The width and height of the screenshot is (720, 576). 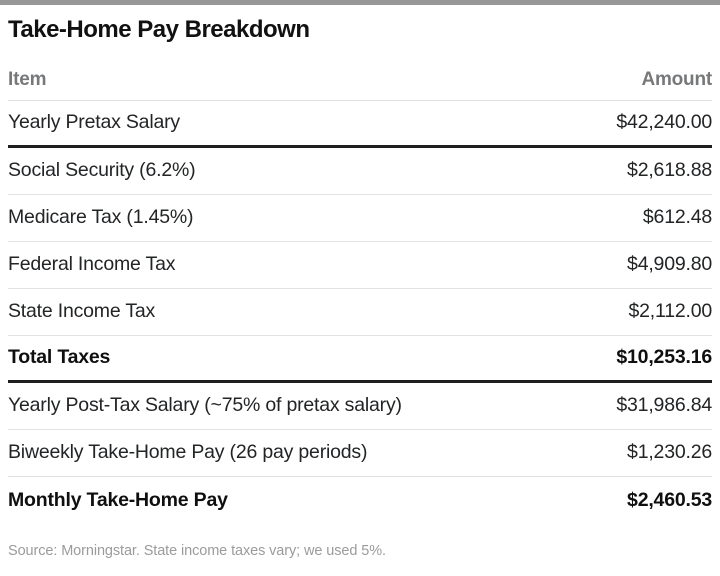 I want to click on row-amount-value: $2,460.53, so click(x=669, y=499).